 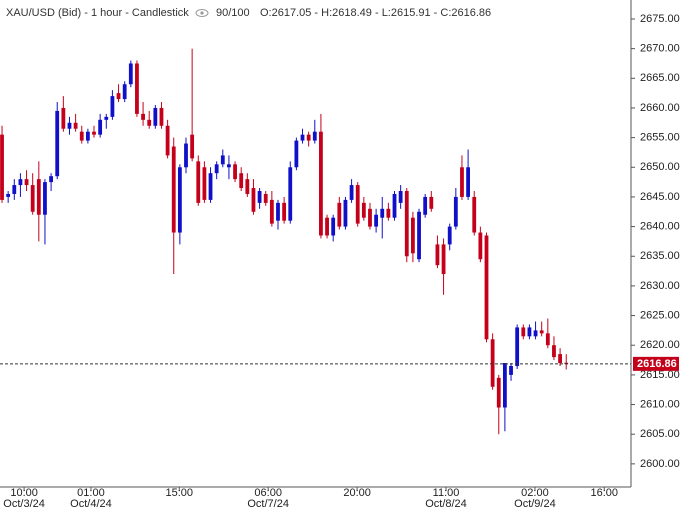 I want to click on y-tick-label: 2645.00, so click(x=660, y=197).